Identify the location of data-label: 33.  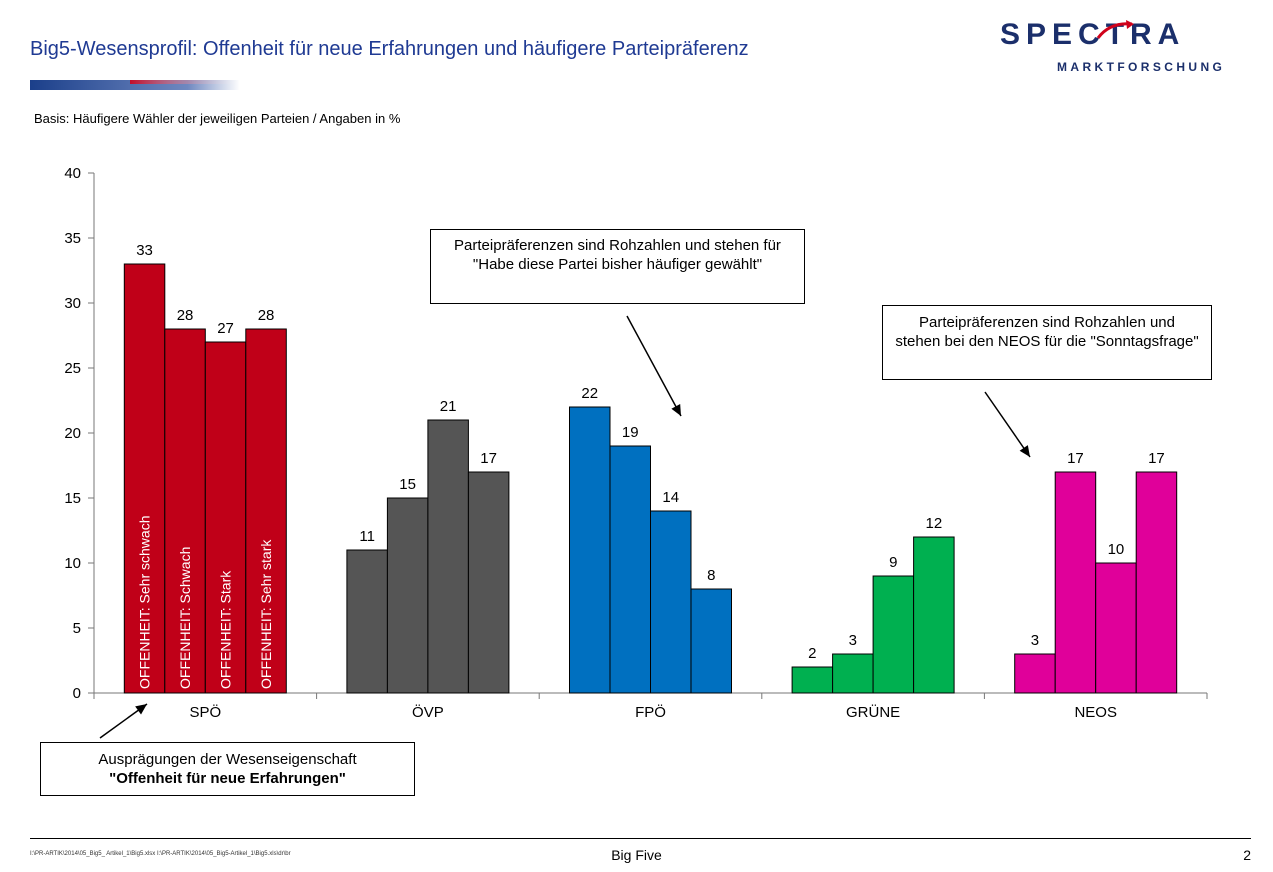
(144, 250).